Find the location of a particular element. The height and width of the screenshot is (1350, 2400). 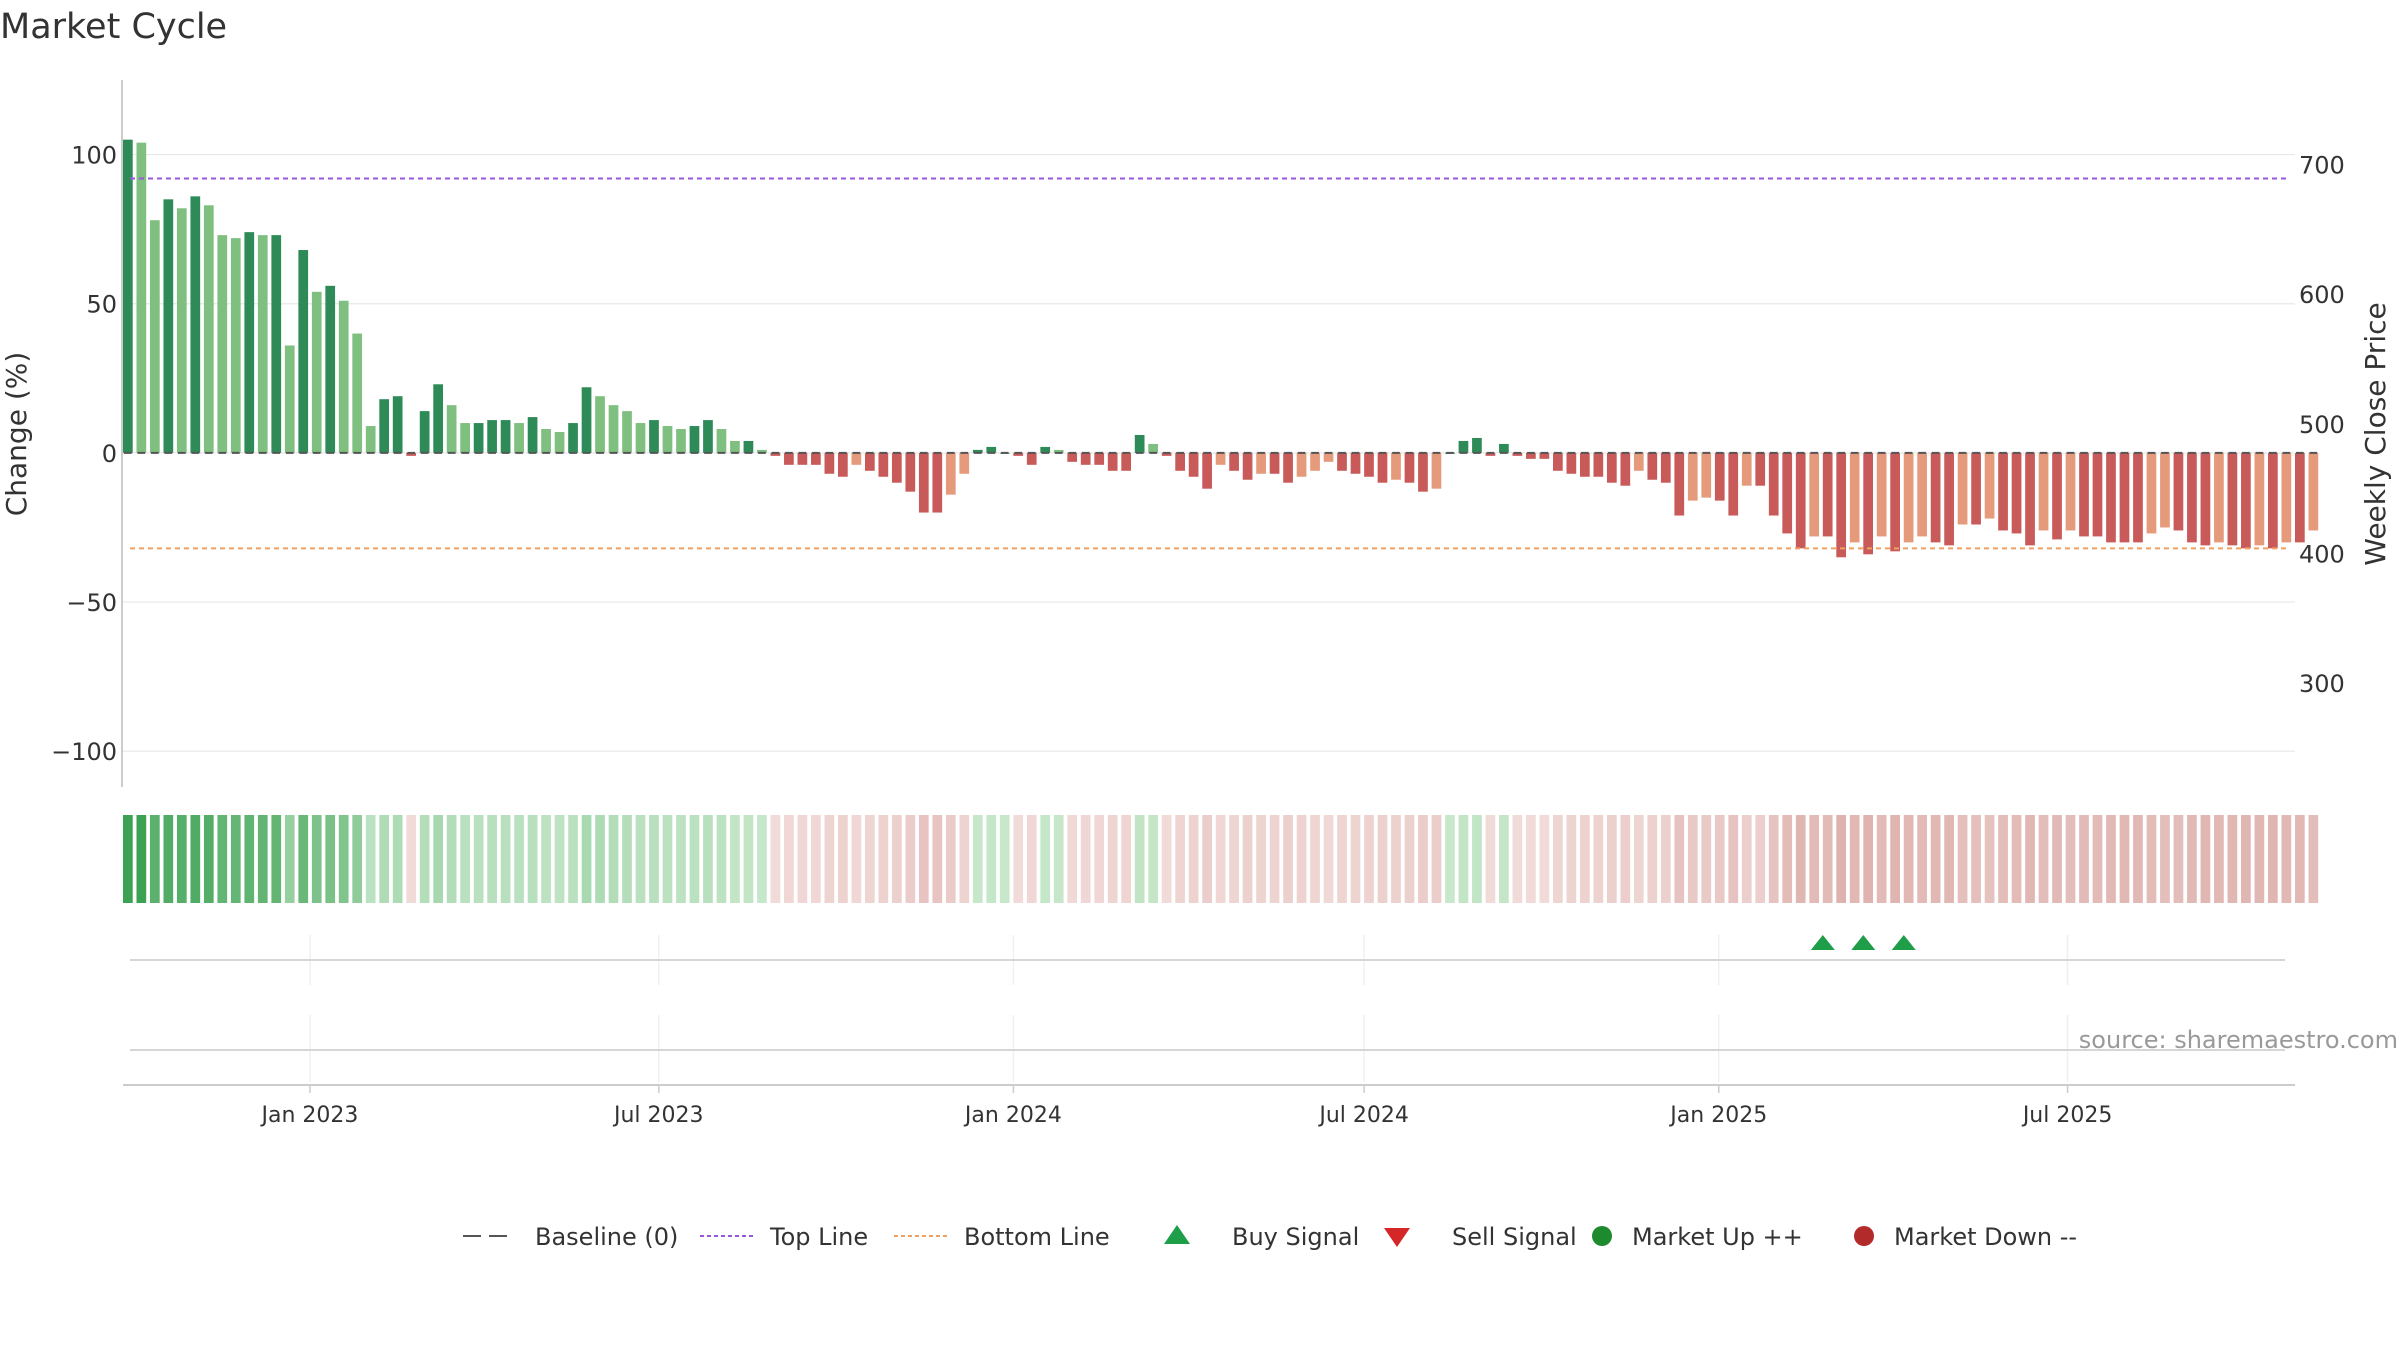

x-tick-label: Jul 2023 is located at coordinates (658, 1115).